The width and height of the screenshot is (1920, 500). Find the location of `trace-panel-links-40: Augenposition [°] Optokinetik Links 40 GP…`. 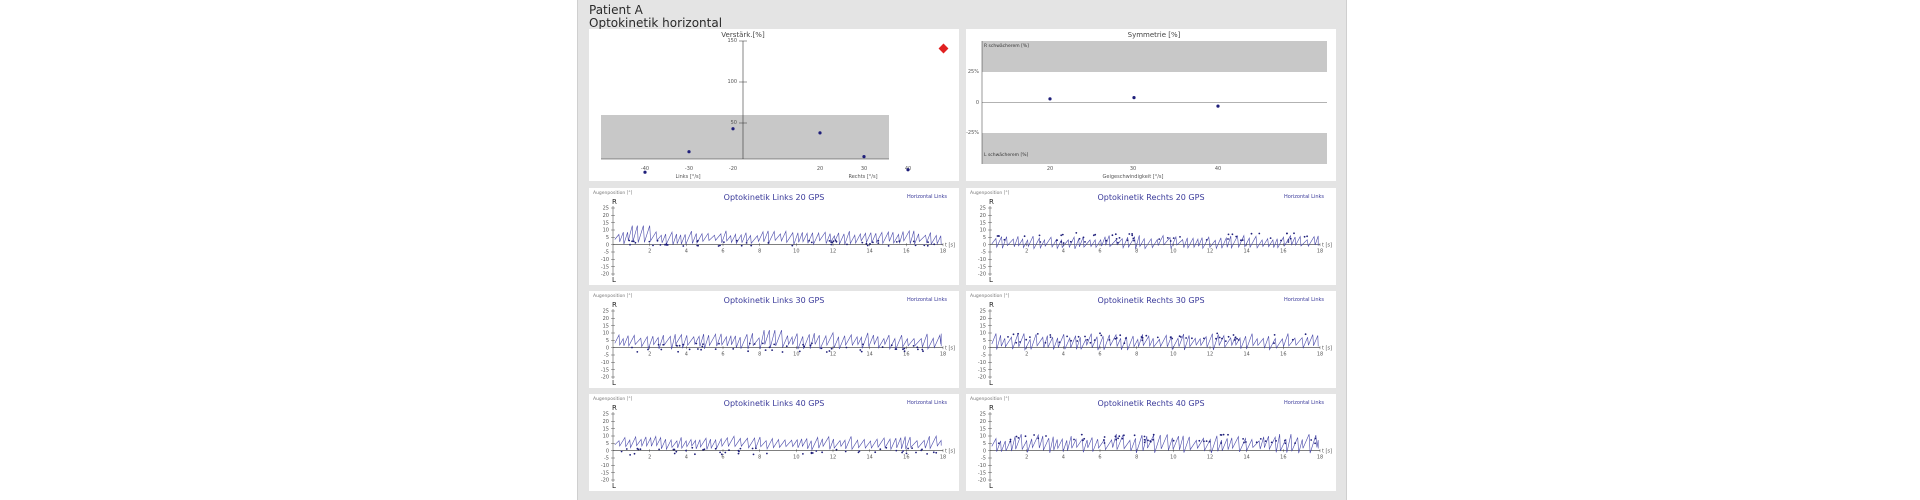

trace-panel-links-40: Augenposition [°] Optokinetik Links 40 GP… is located at coordinates (774, 442).